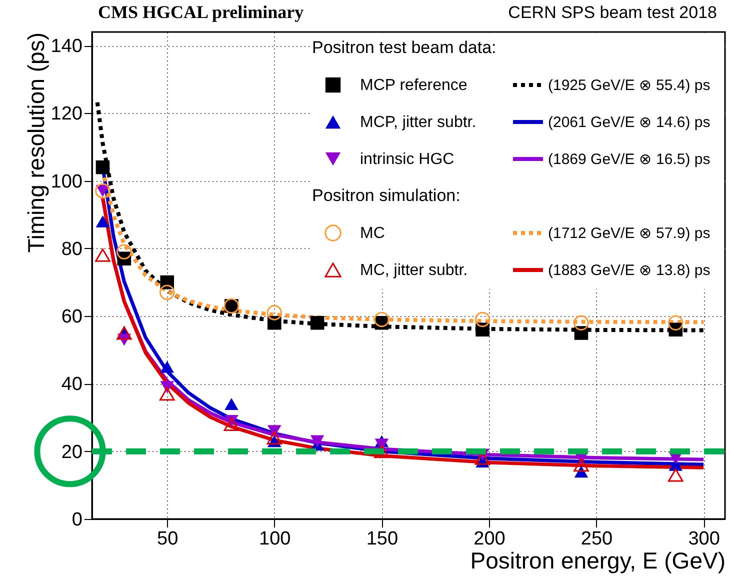 The width and height of the screenshot is (730, 577). Describe the element at coordinates (629, 85) in the screenshot. I see `legend-label: (1925 GeV/E ⊗ 55.4) ps` at that location.